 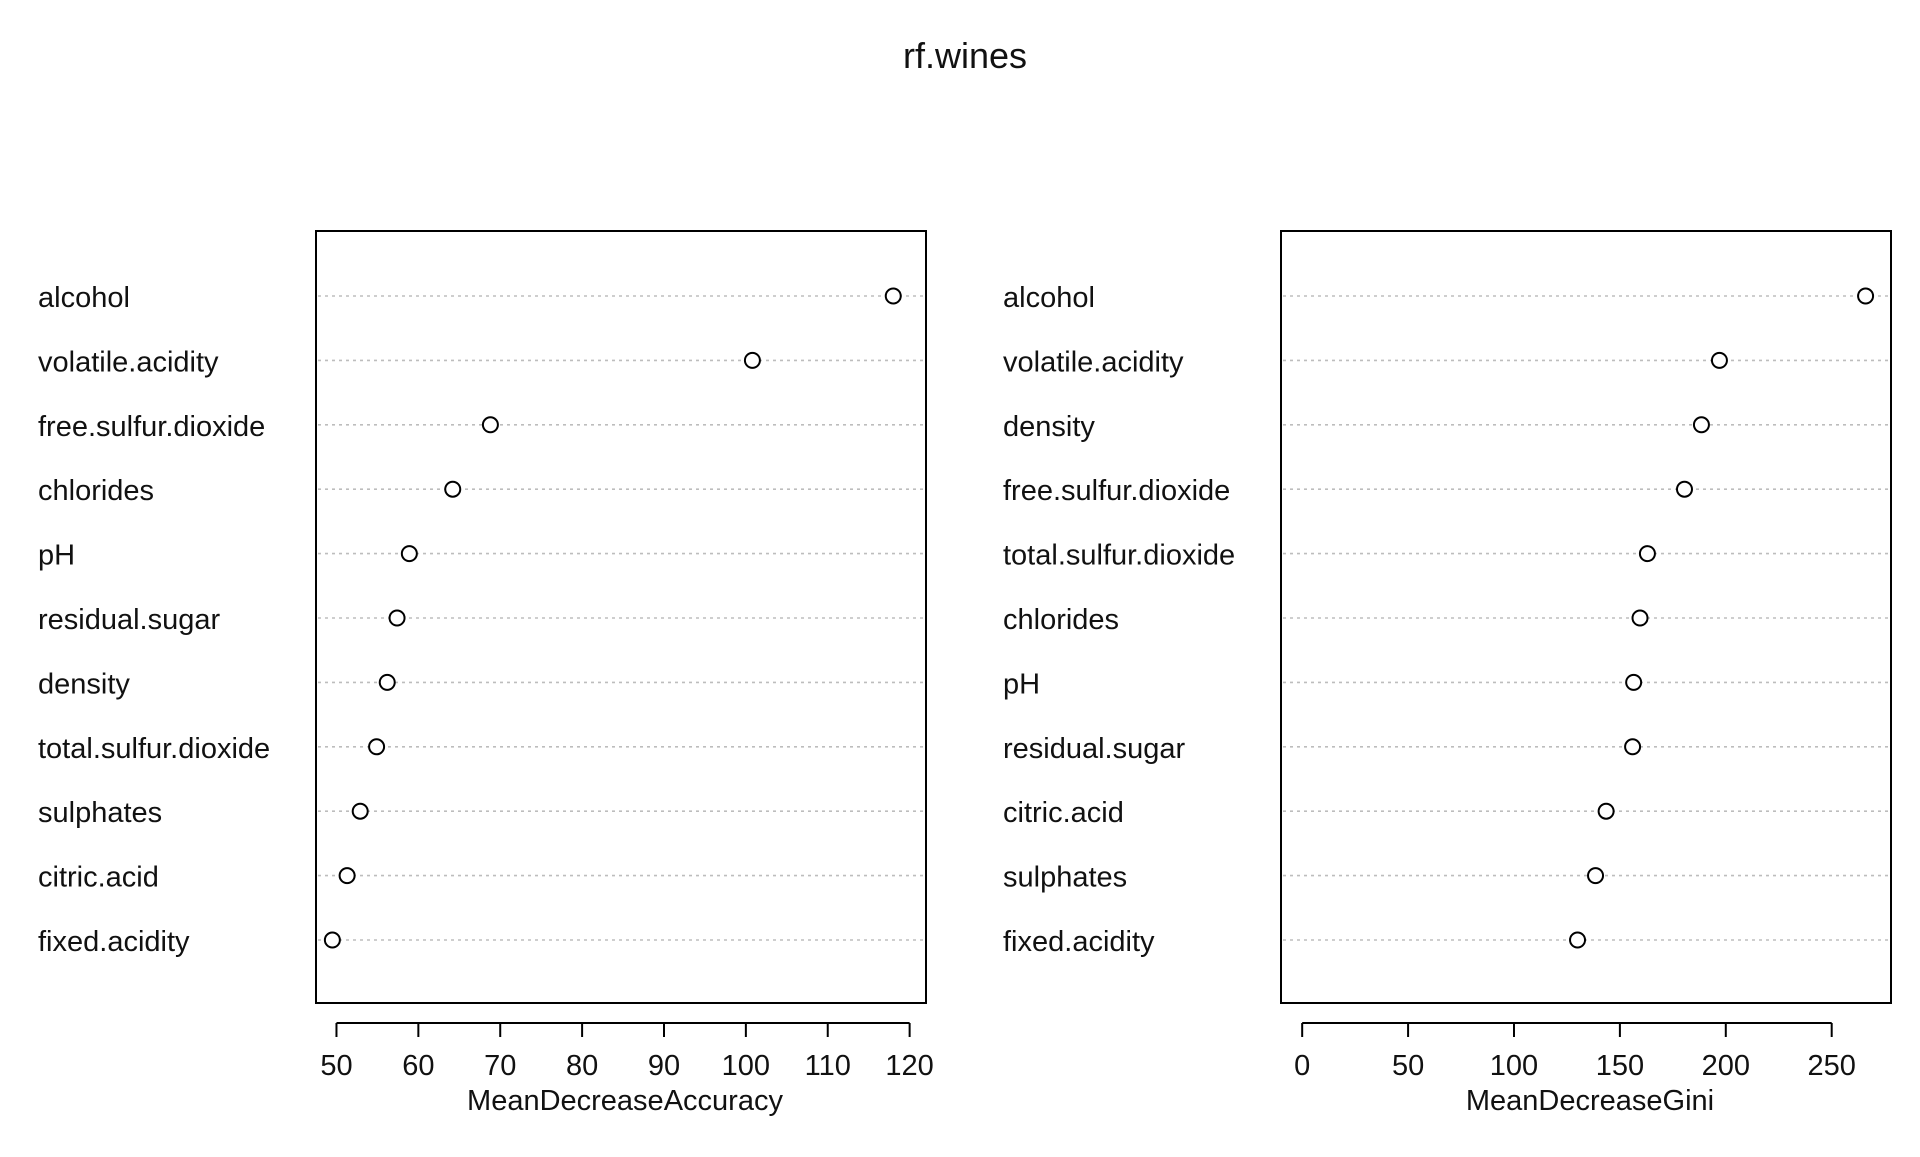 I want to click on x-tick-label: 110, so click(x=828, y=1066).